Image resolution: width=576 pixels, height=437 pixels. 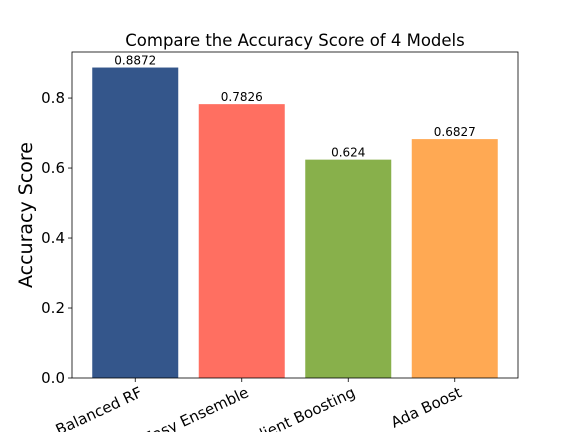 What do you see at coordinates (53, 238) in the screenshot?
I see `y-tick-label: 0.4` at bounding box center [53, 238].